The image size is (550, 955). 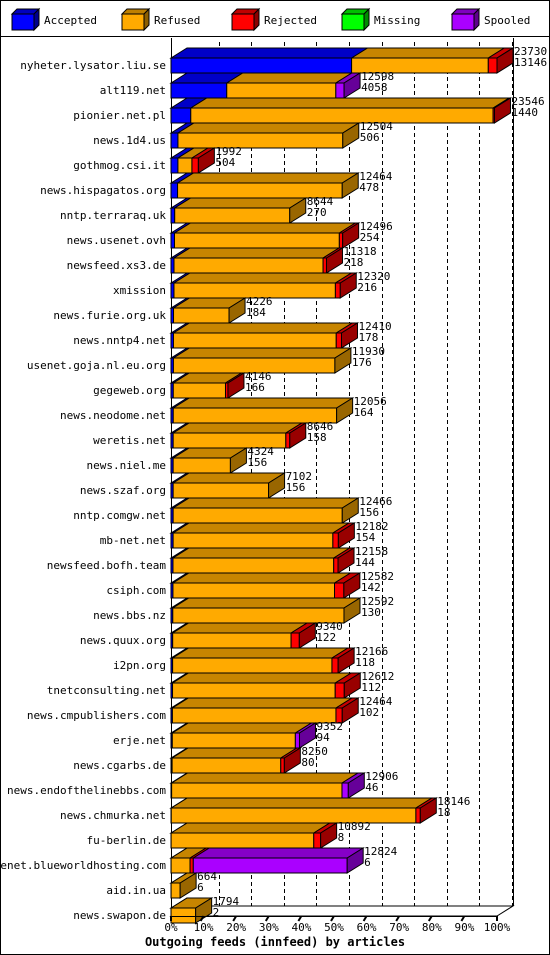 What do you see at coordinates (365, 562) in the screenshot?
I see `accepted-label: 144` at bounding box center [365, 562].